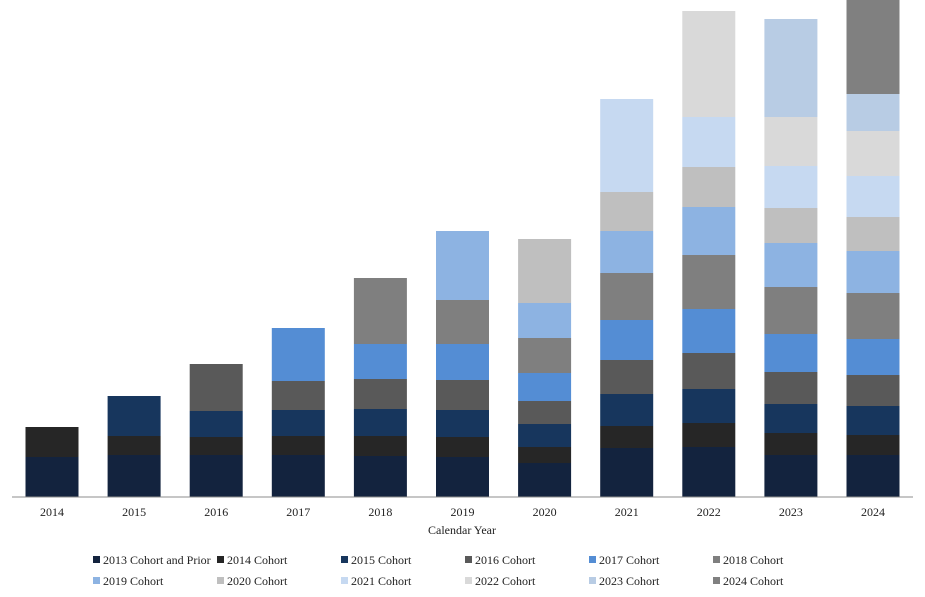  What do you see at coordinates (753, 560) in the screenshot?
I see `legend-label: 2018 Cohort` at bounding box center [753, 560].